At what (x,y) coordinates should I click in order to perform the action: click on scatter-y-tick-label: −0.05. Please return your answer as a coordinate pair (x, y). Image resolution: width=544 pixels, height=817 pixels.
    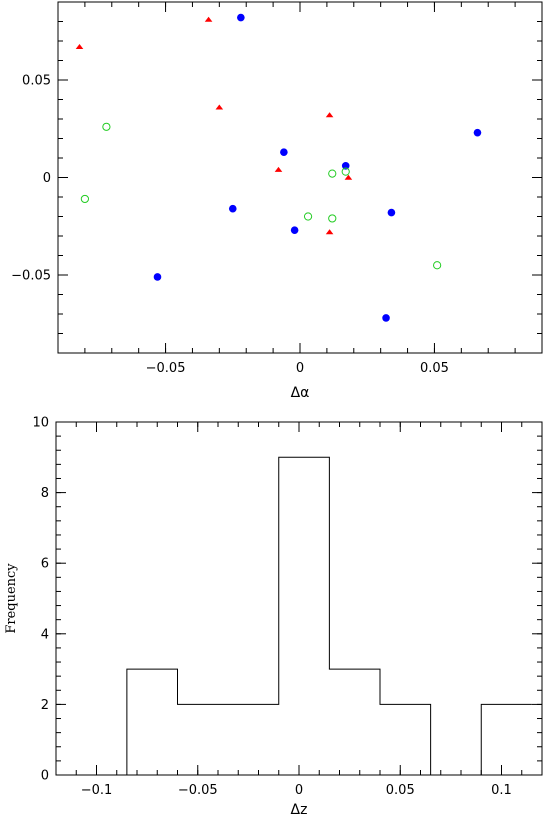
    Looking at the image, I should click on (31, 276).